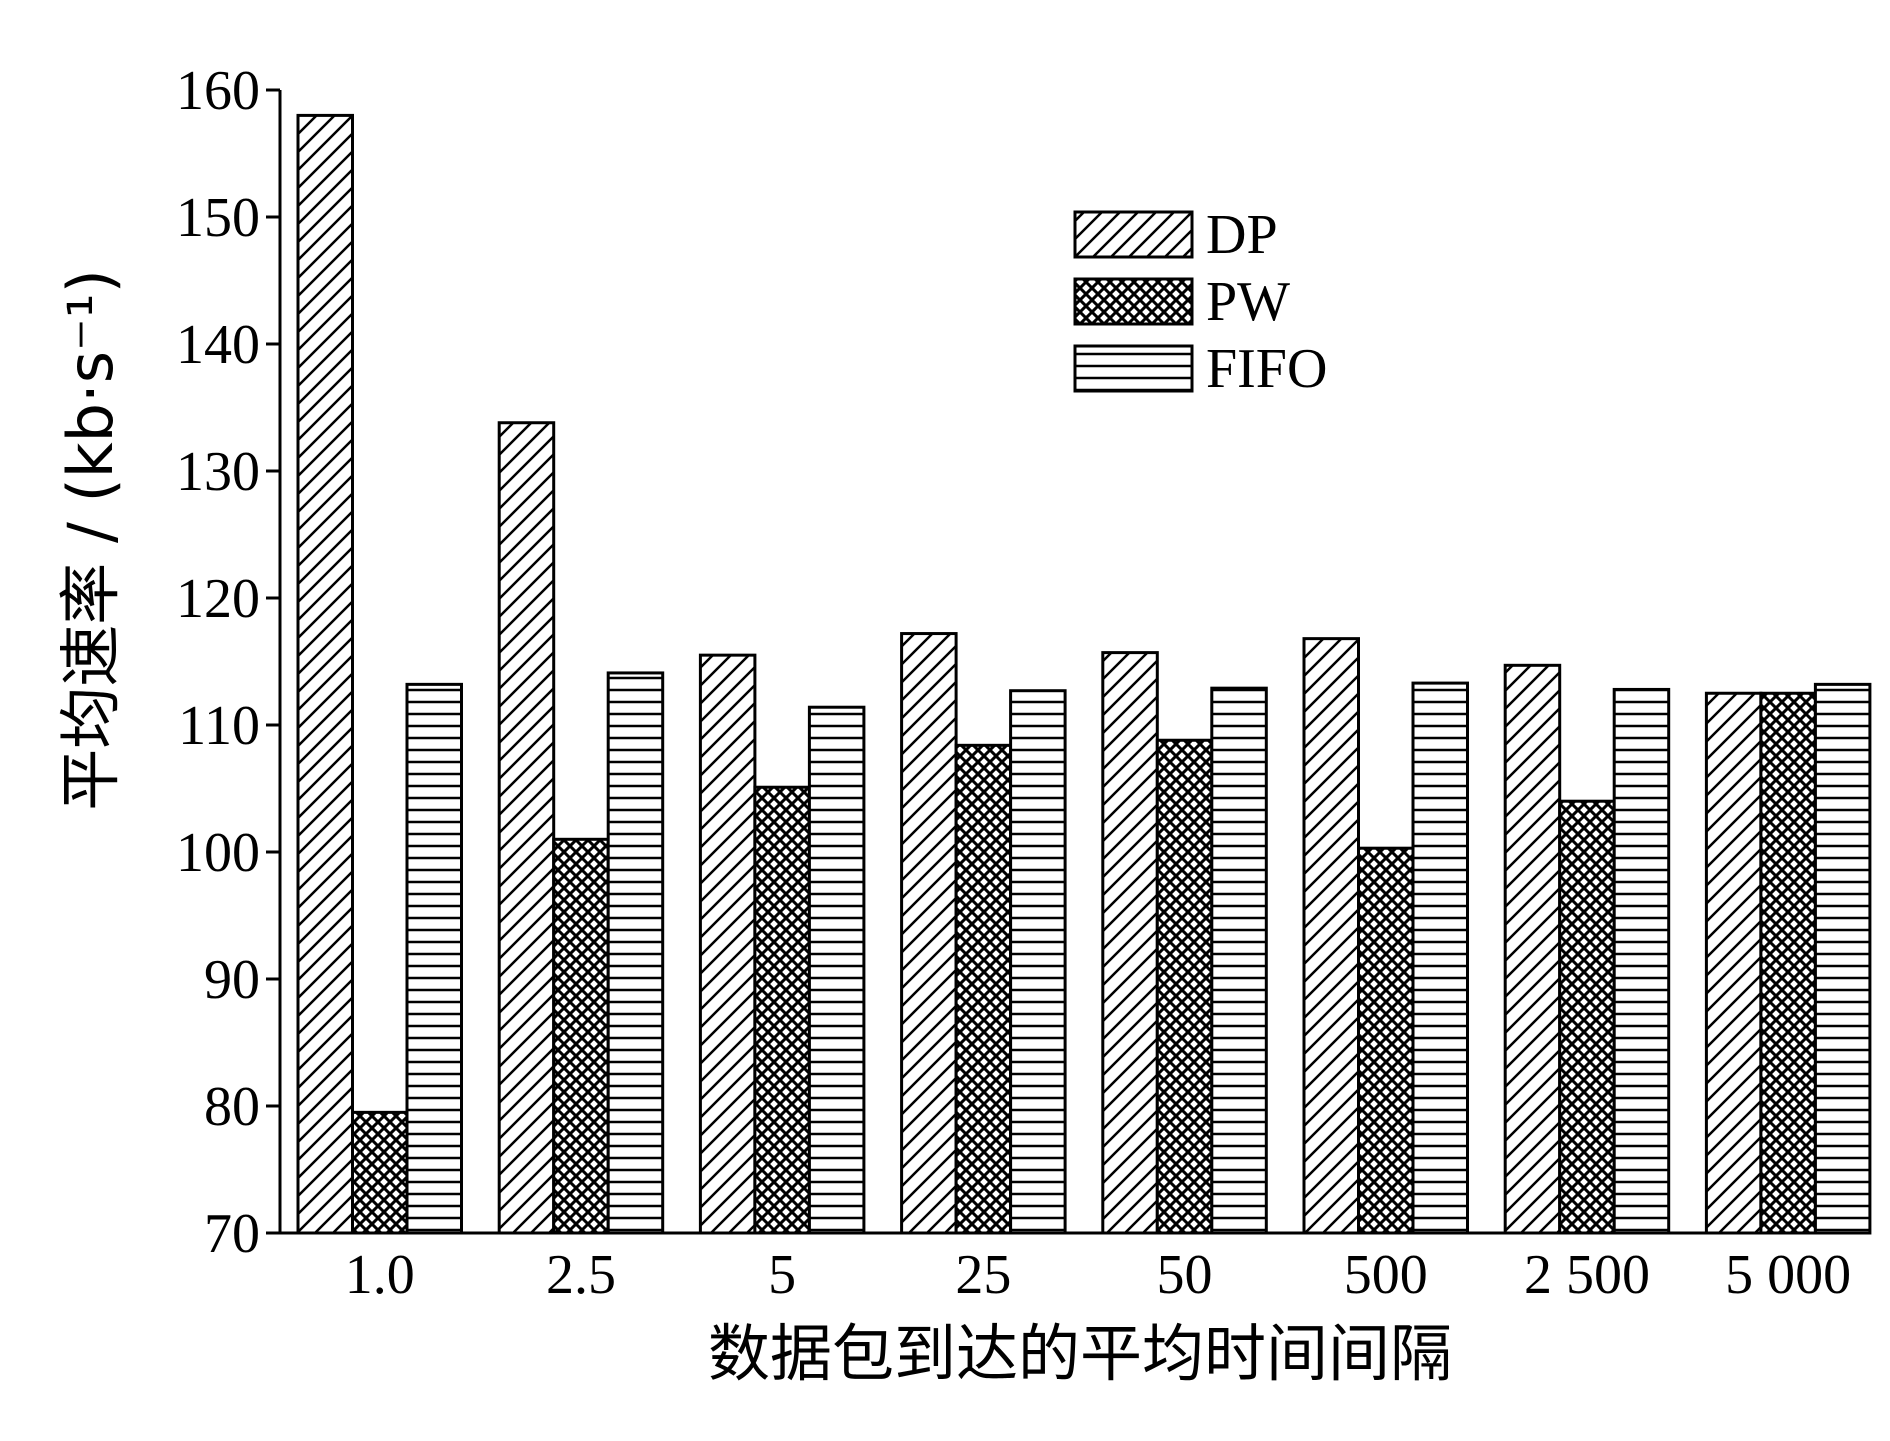 This screenshot has width=1890, height=1441. Describe the element at coordinates (380, 1275) in the screenshot. I see `x-tick-label: 1.0` at that location.